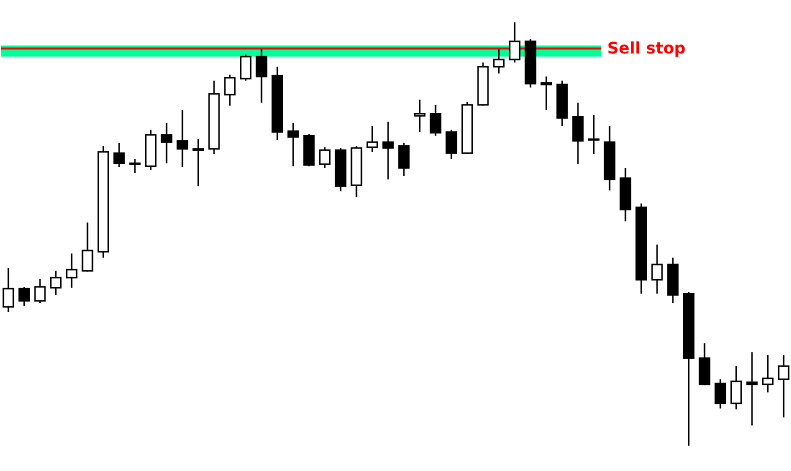 The image size is (791, 471). What do you see at coordinates (646, 48) in the screenshot?
I see `ref-line-label: Sell stop` at bounding box center [646, 48].